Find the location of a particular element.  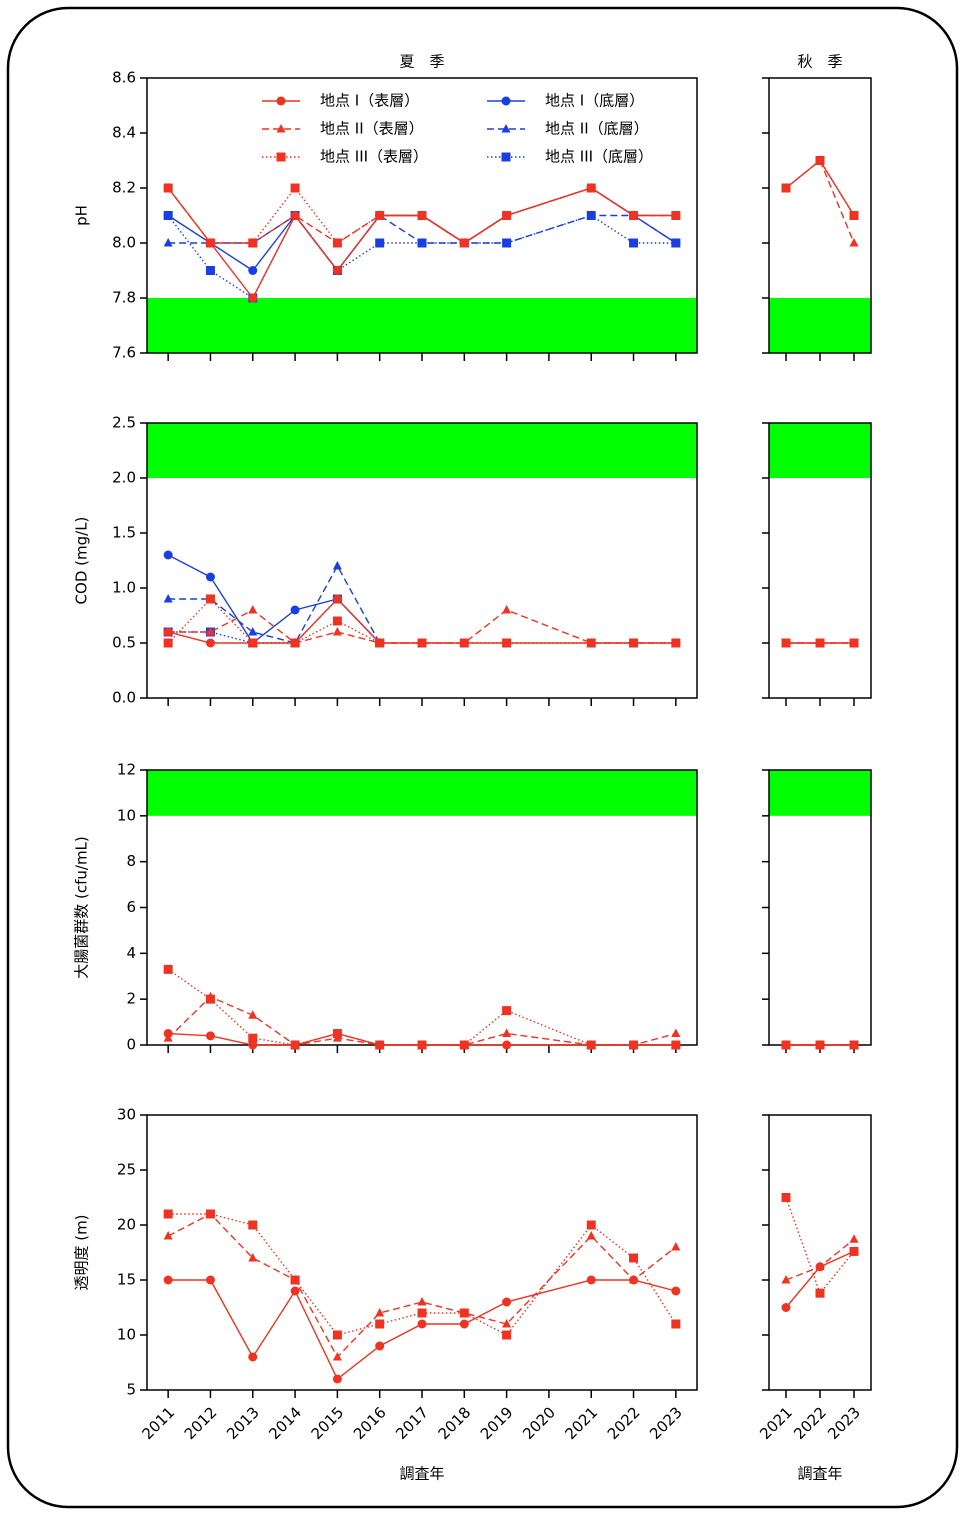

y-tick-label: 1.5 is located at coordinates (124, 533).